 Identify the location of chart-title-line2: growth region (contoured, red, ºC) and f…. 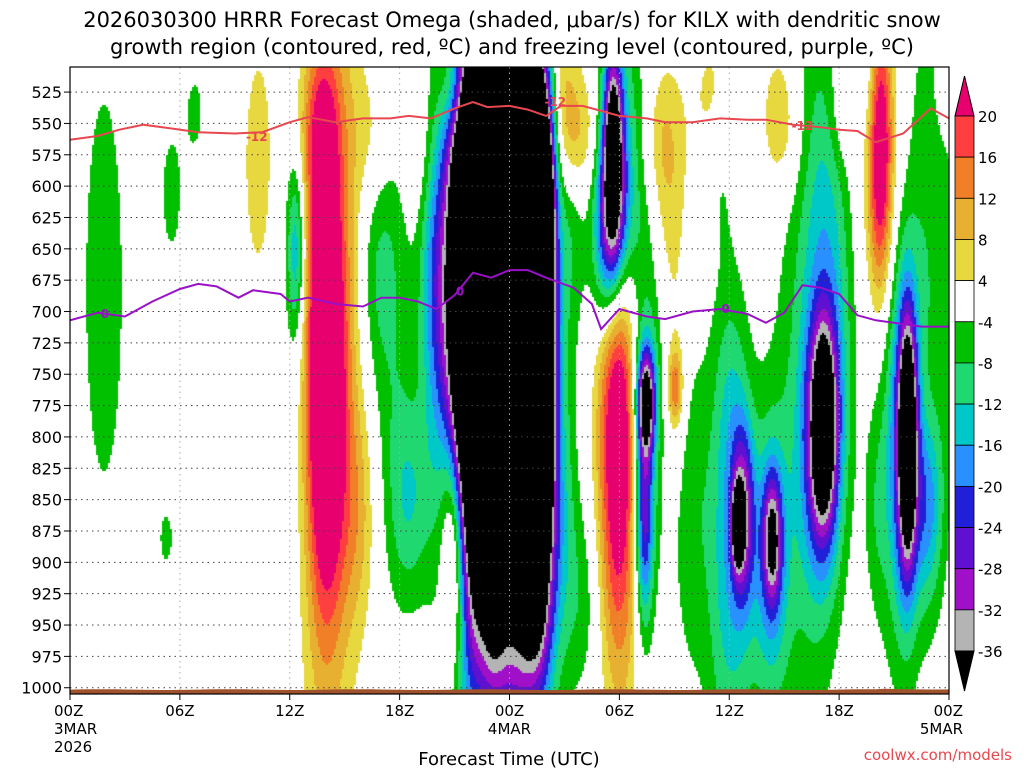
(512, 47).